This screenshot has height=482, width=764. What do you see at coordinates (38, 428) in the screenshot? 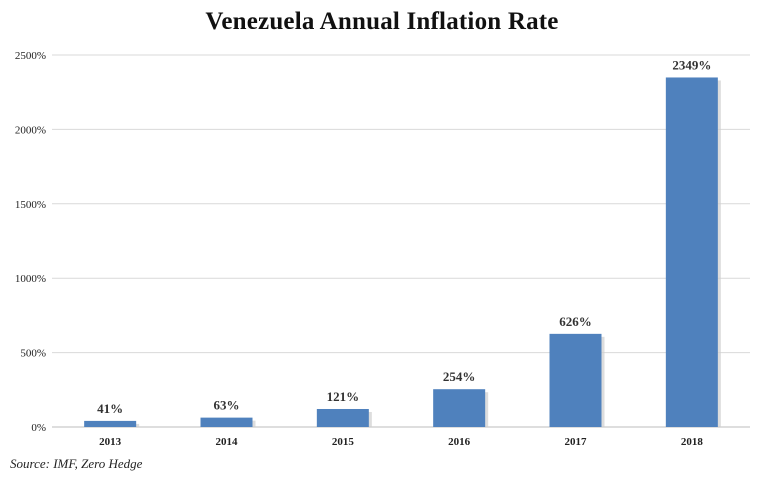
I see `y-tick-label: 0%` at bounding box center [38, 428].